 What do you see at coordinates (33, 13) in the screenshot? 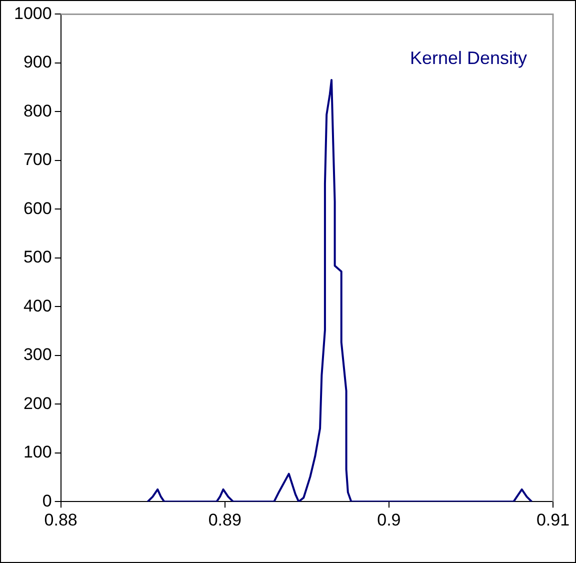
I see `y-tick-label: 1000` at bounding box center [33, 13].